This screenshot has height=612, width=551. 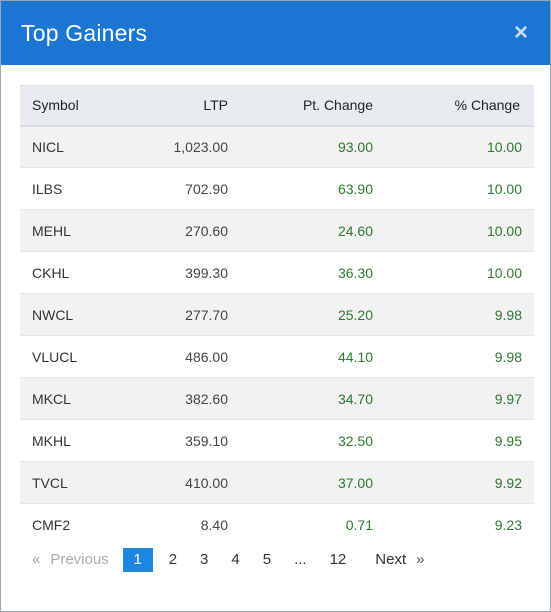 What do you see at coordinates (276, 560) in the screenshot?
I see `pagination: « Previous 1 2 3 4 5 ... 12 Next »` at bounding box center [276, 560].